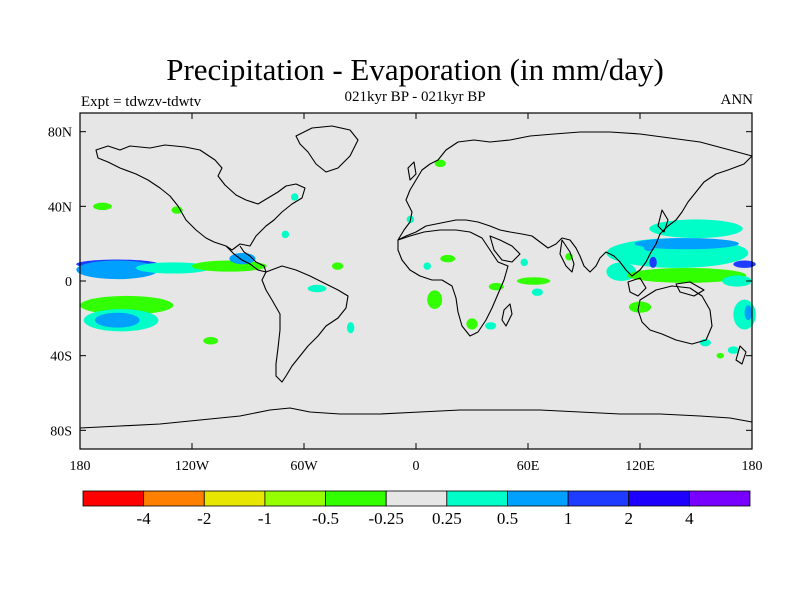 This screenshot has height=600, width=800. I want to click on coastline-japan, so click(663, 221).